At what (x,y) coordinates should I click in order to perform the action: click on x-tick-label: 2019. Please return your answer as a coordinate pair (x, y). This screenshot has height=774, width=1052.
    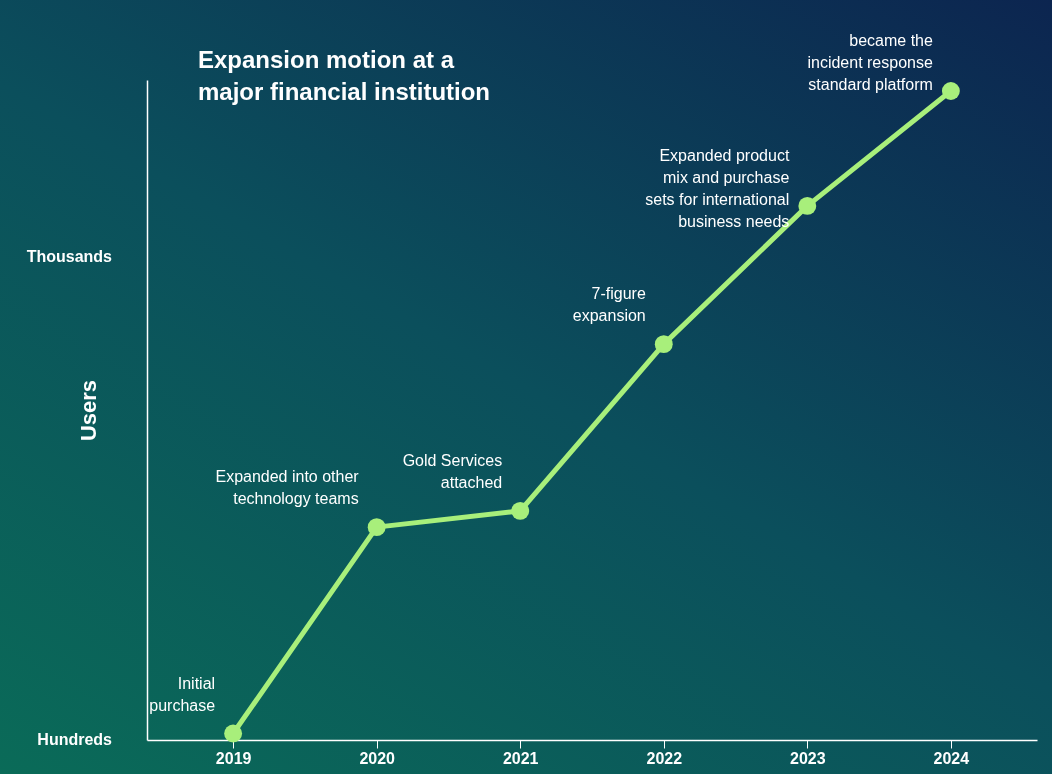
    Looking at the image, I should click on (233, 758).